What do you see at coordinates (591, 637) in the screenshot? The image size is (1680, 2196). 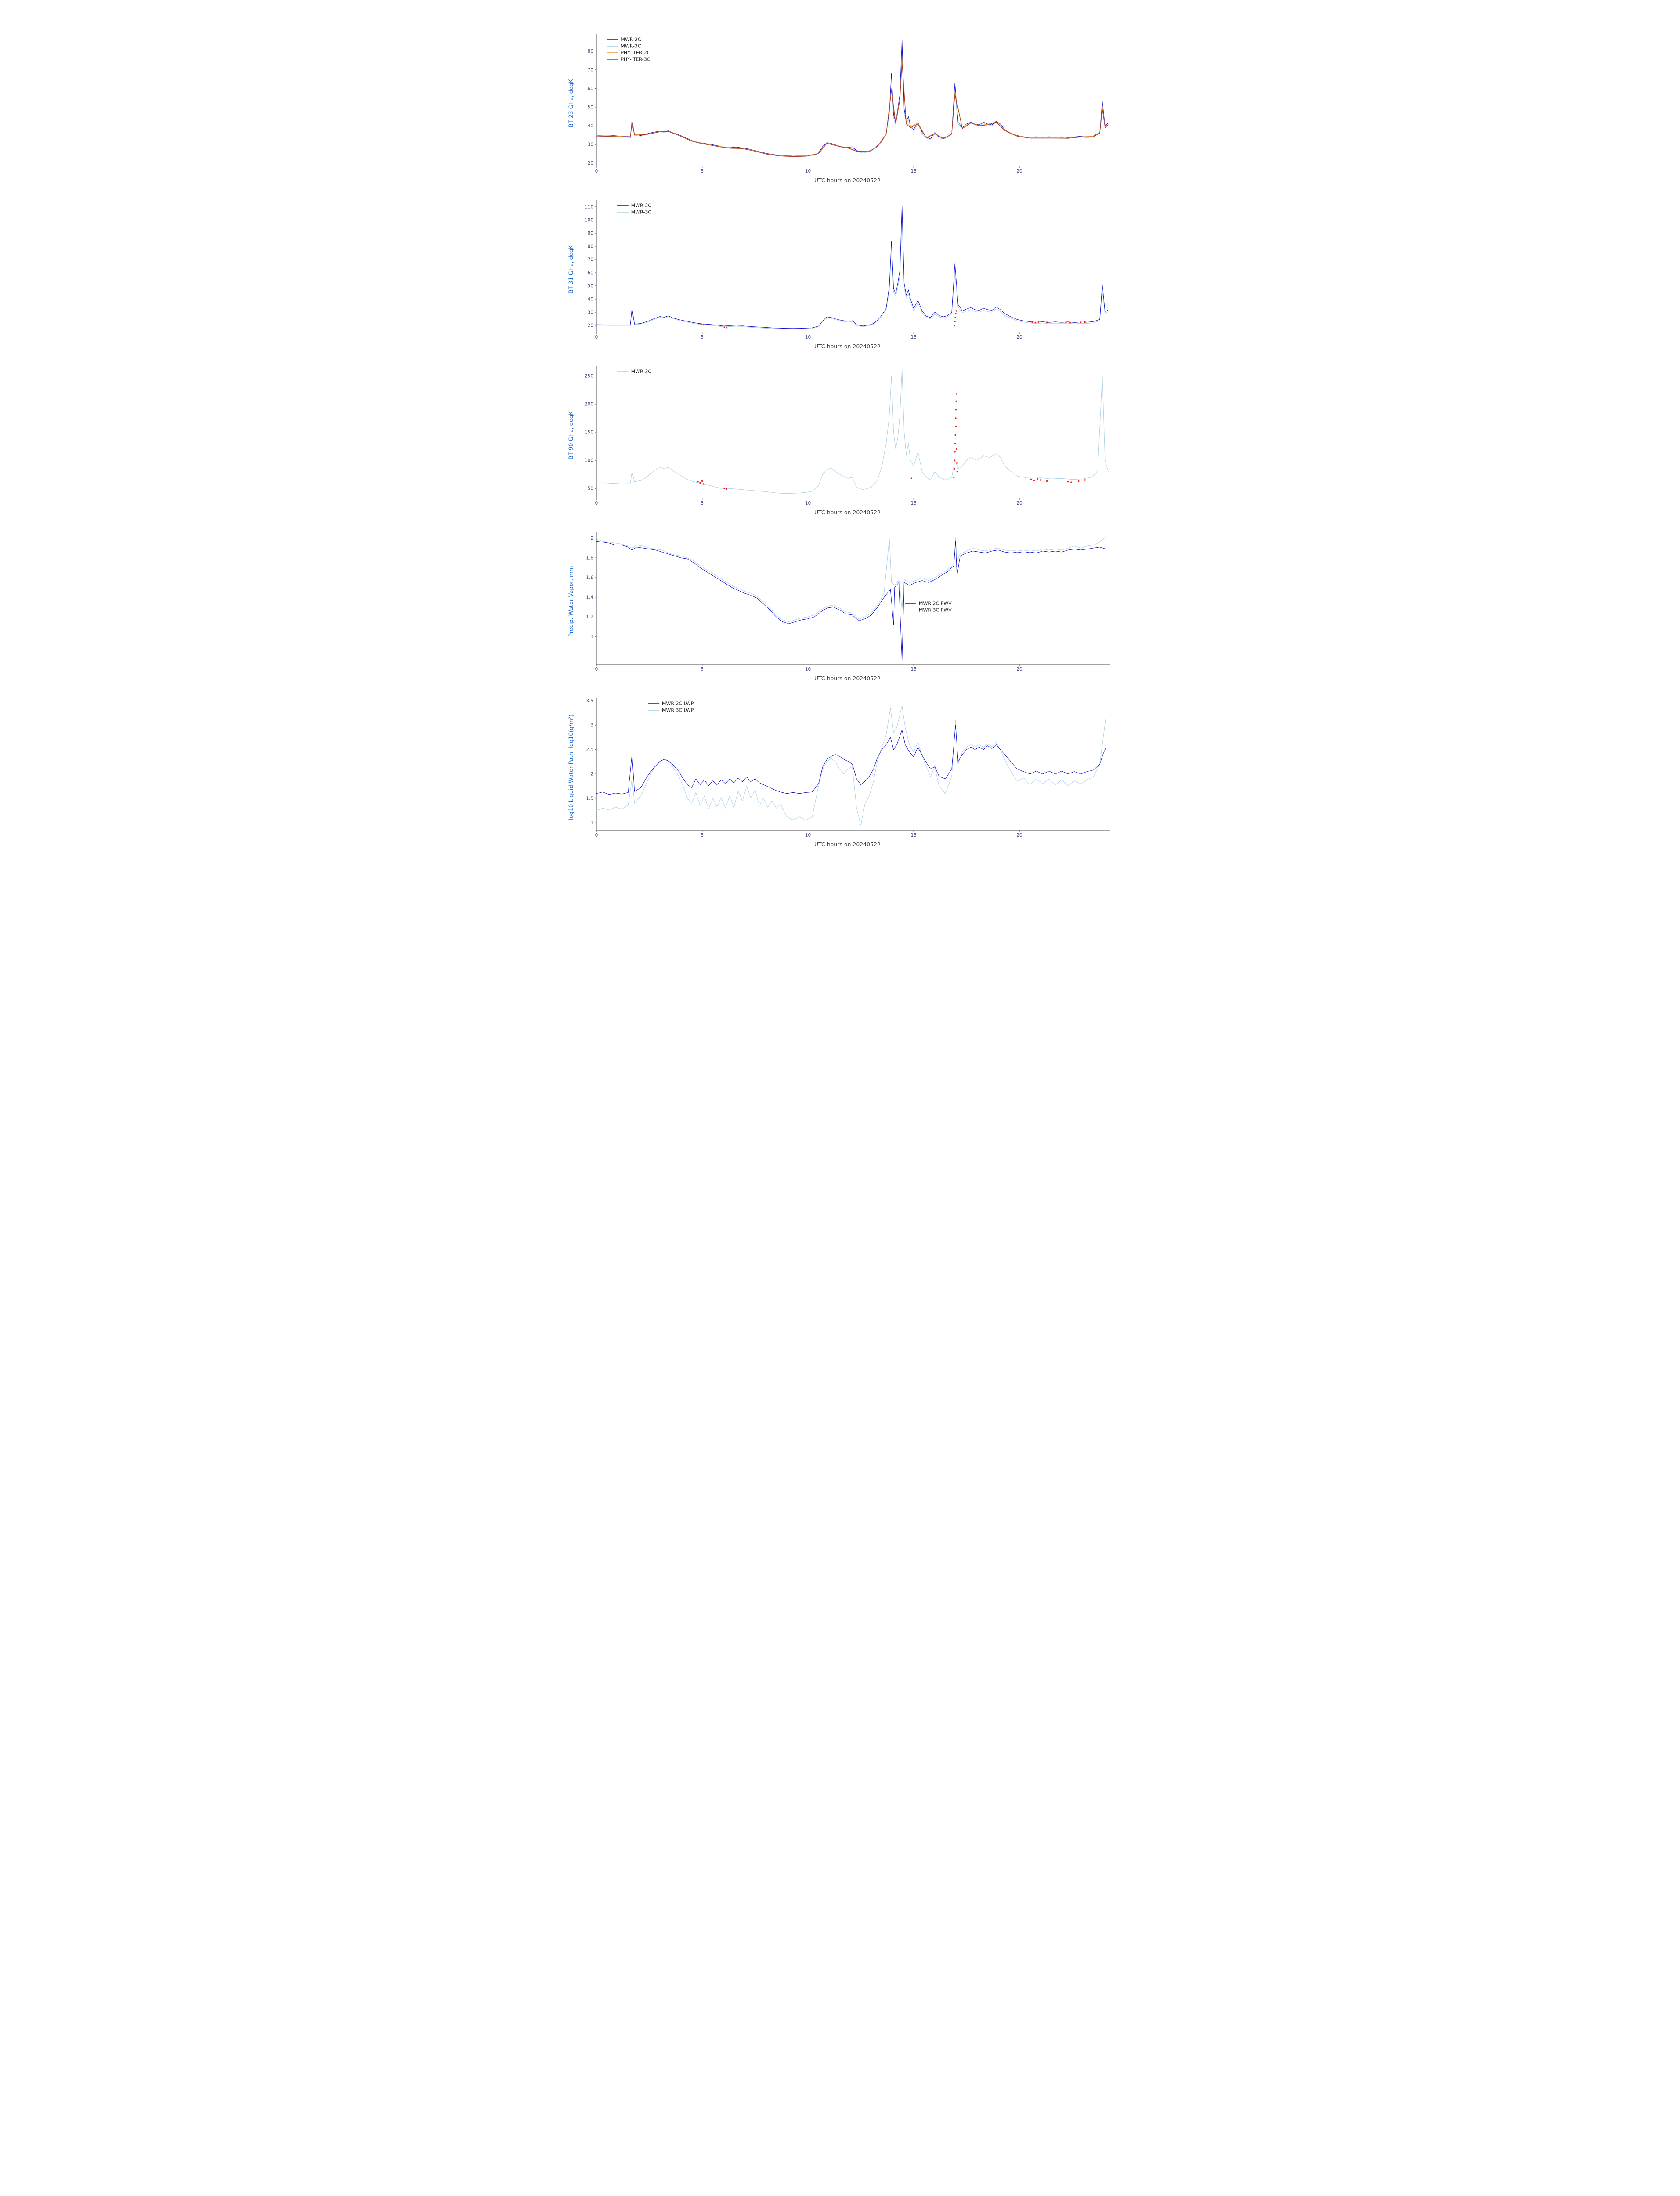 I see `svg-text: 1` at bounding box center [591, 637].